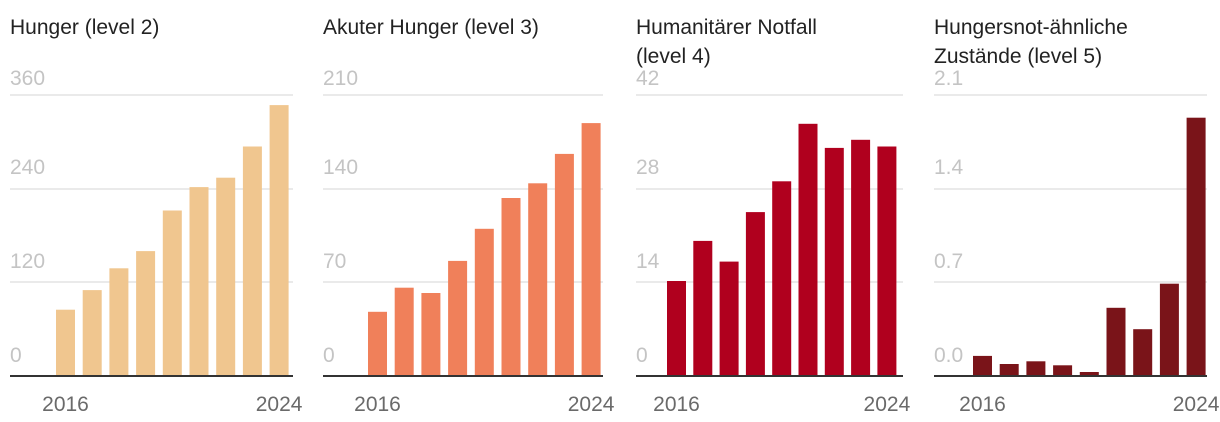  I want to click on y-tick-label: 120, so click(27, 261).